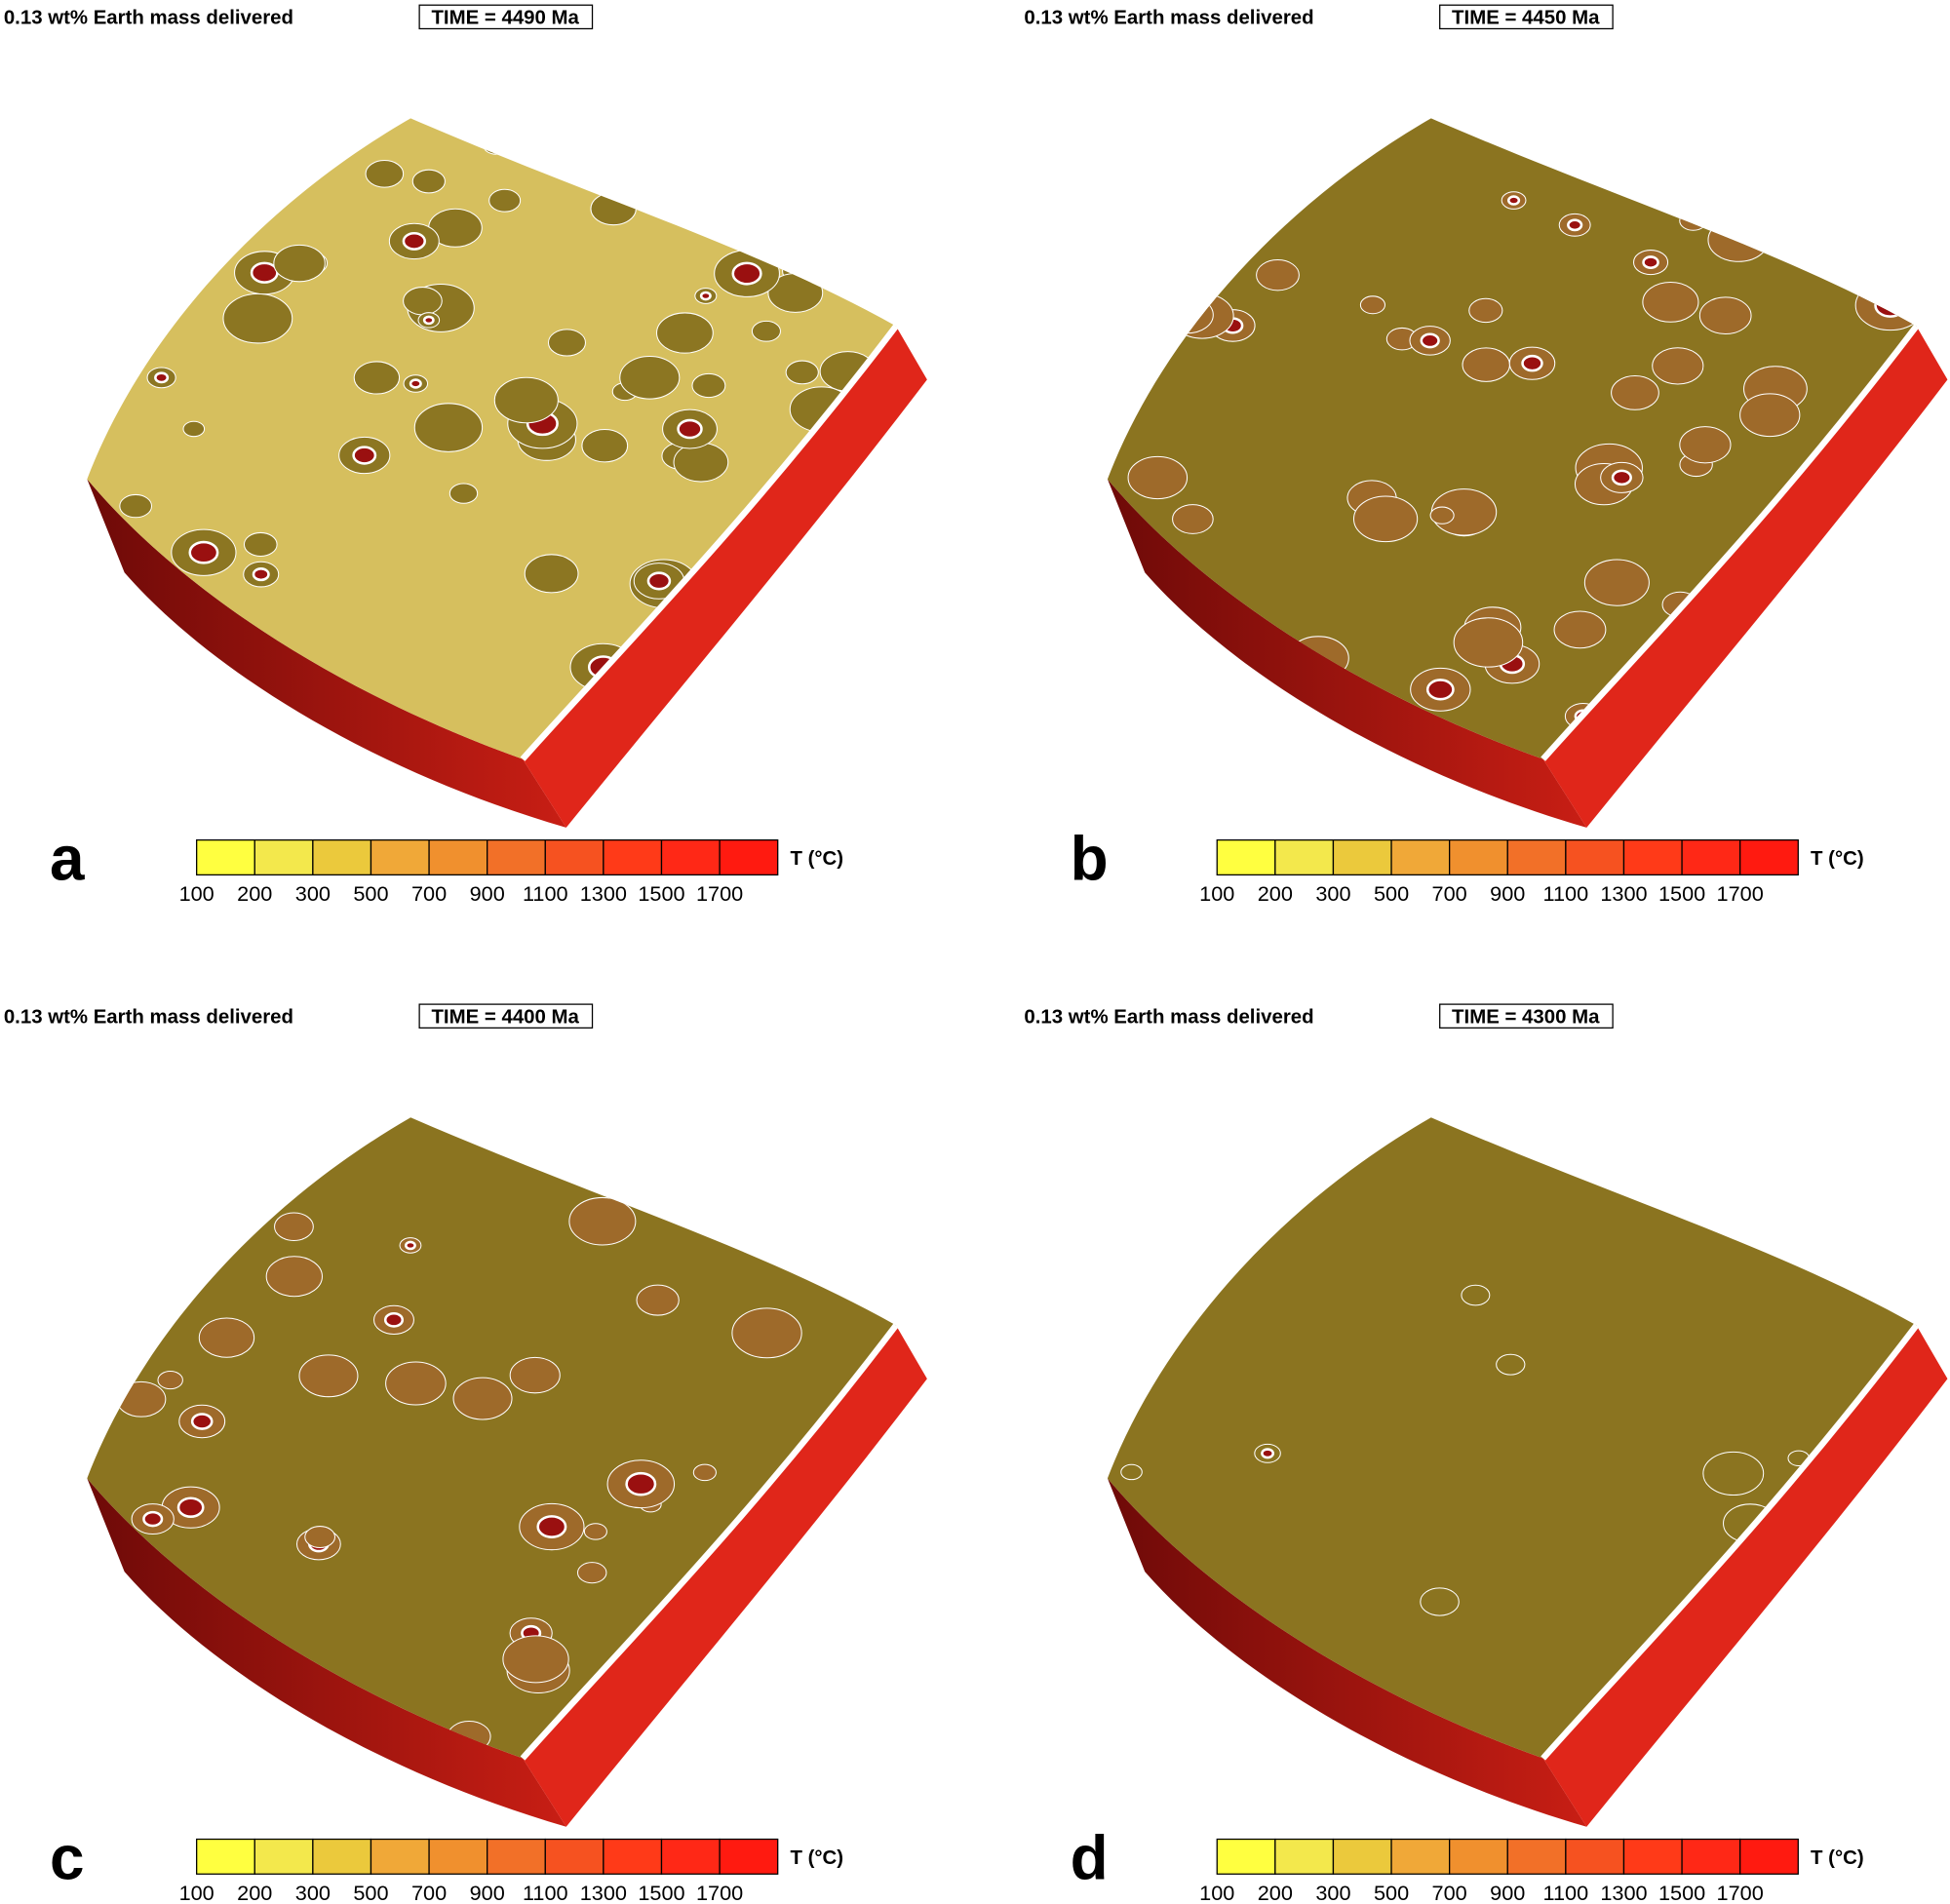 This screenshot has width=1950, height=1904. I want to click on panel-letter: c, so click(67, 1857).